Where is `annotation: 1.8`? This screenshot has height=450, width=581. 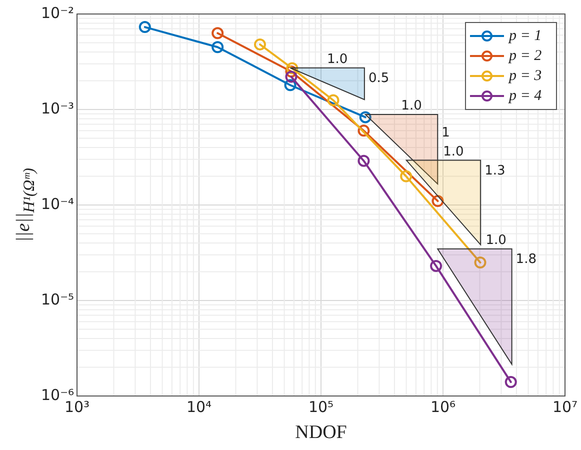 annotation: 1.8 is located at coordinates (526, 259).